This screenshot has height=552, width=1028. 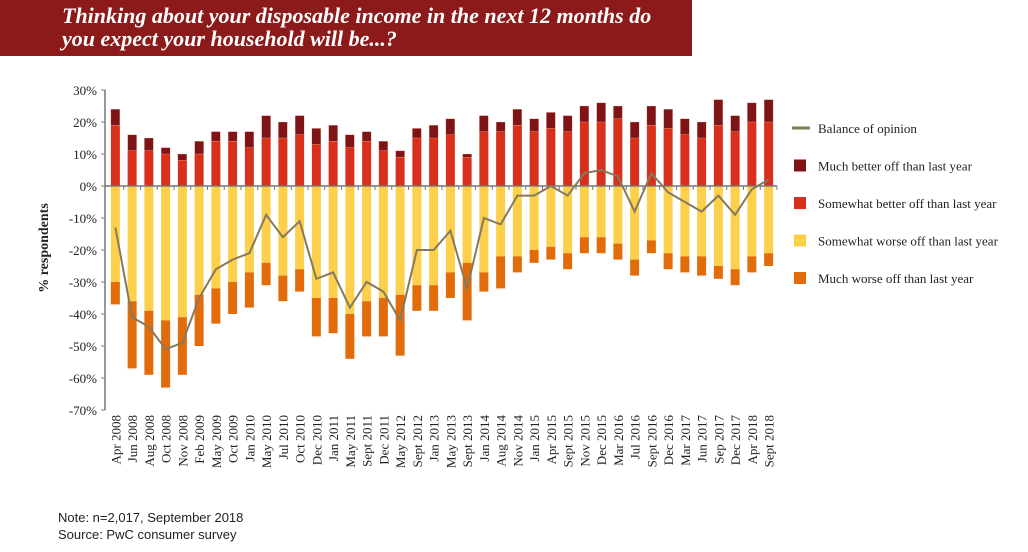 I want to click on x-tick-label: Jan 2010, so click(x=249, y=438).